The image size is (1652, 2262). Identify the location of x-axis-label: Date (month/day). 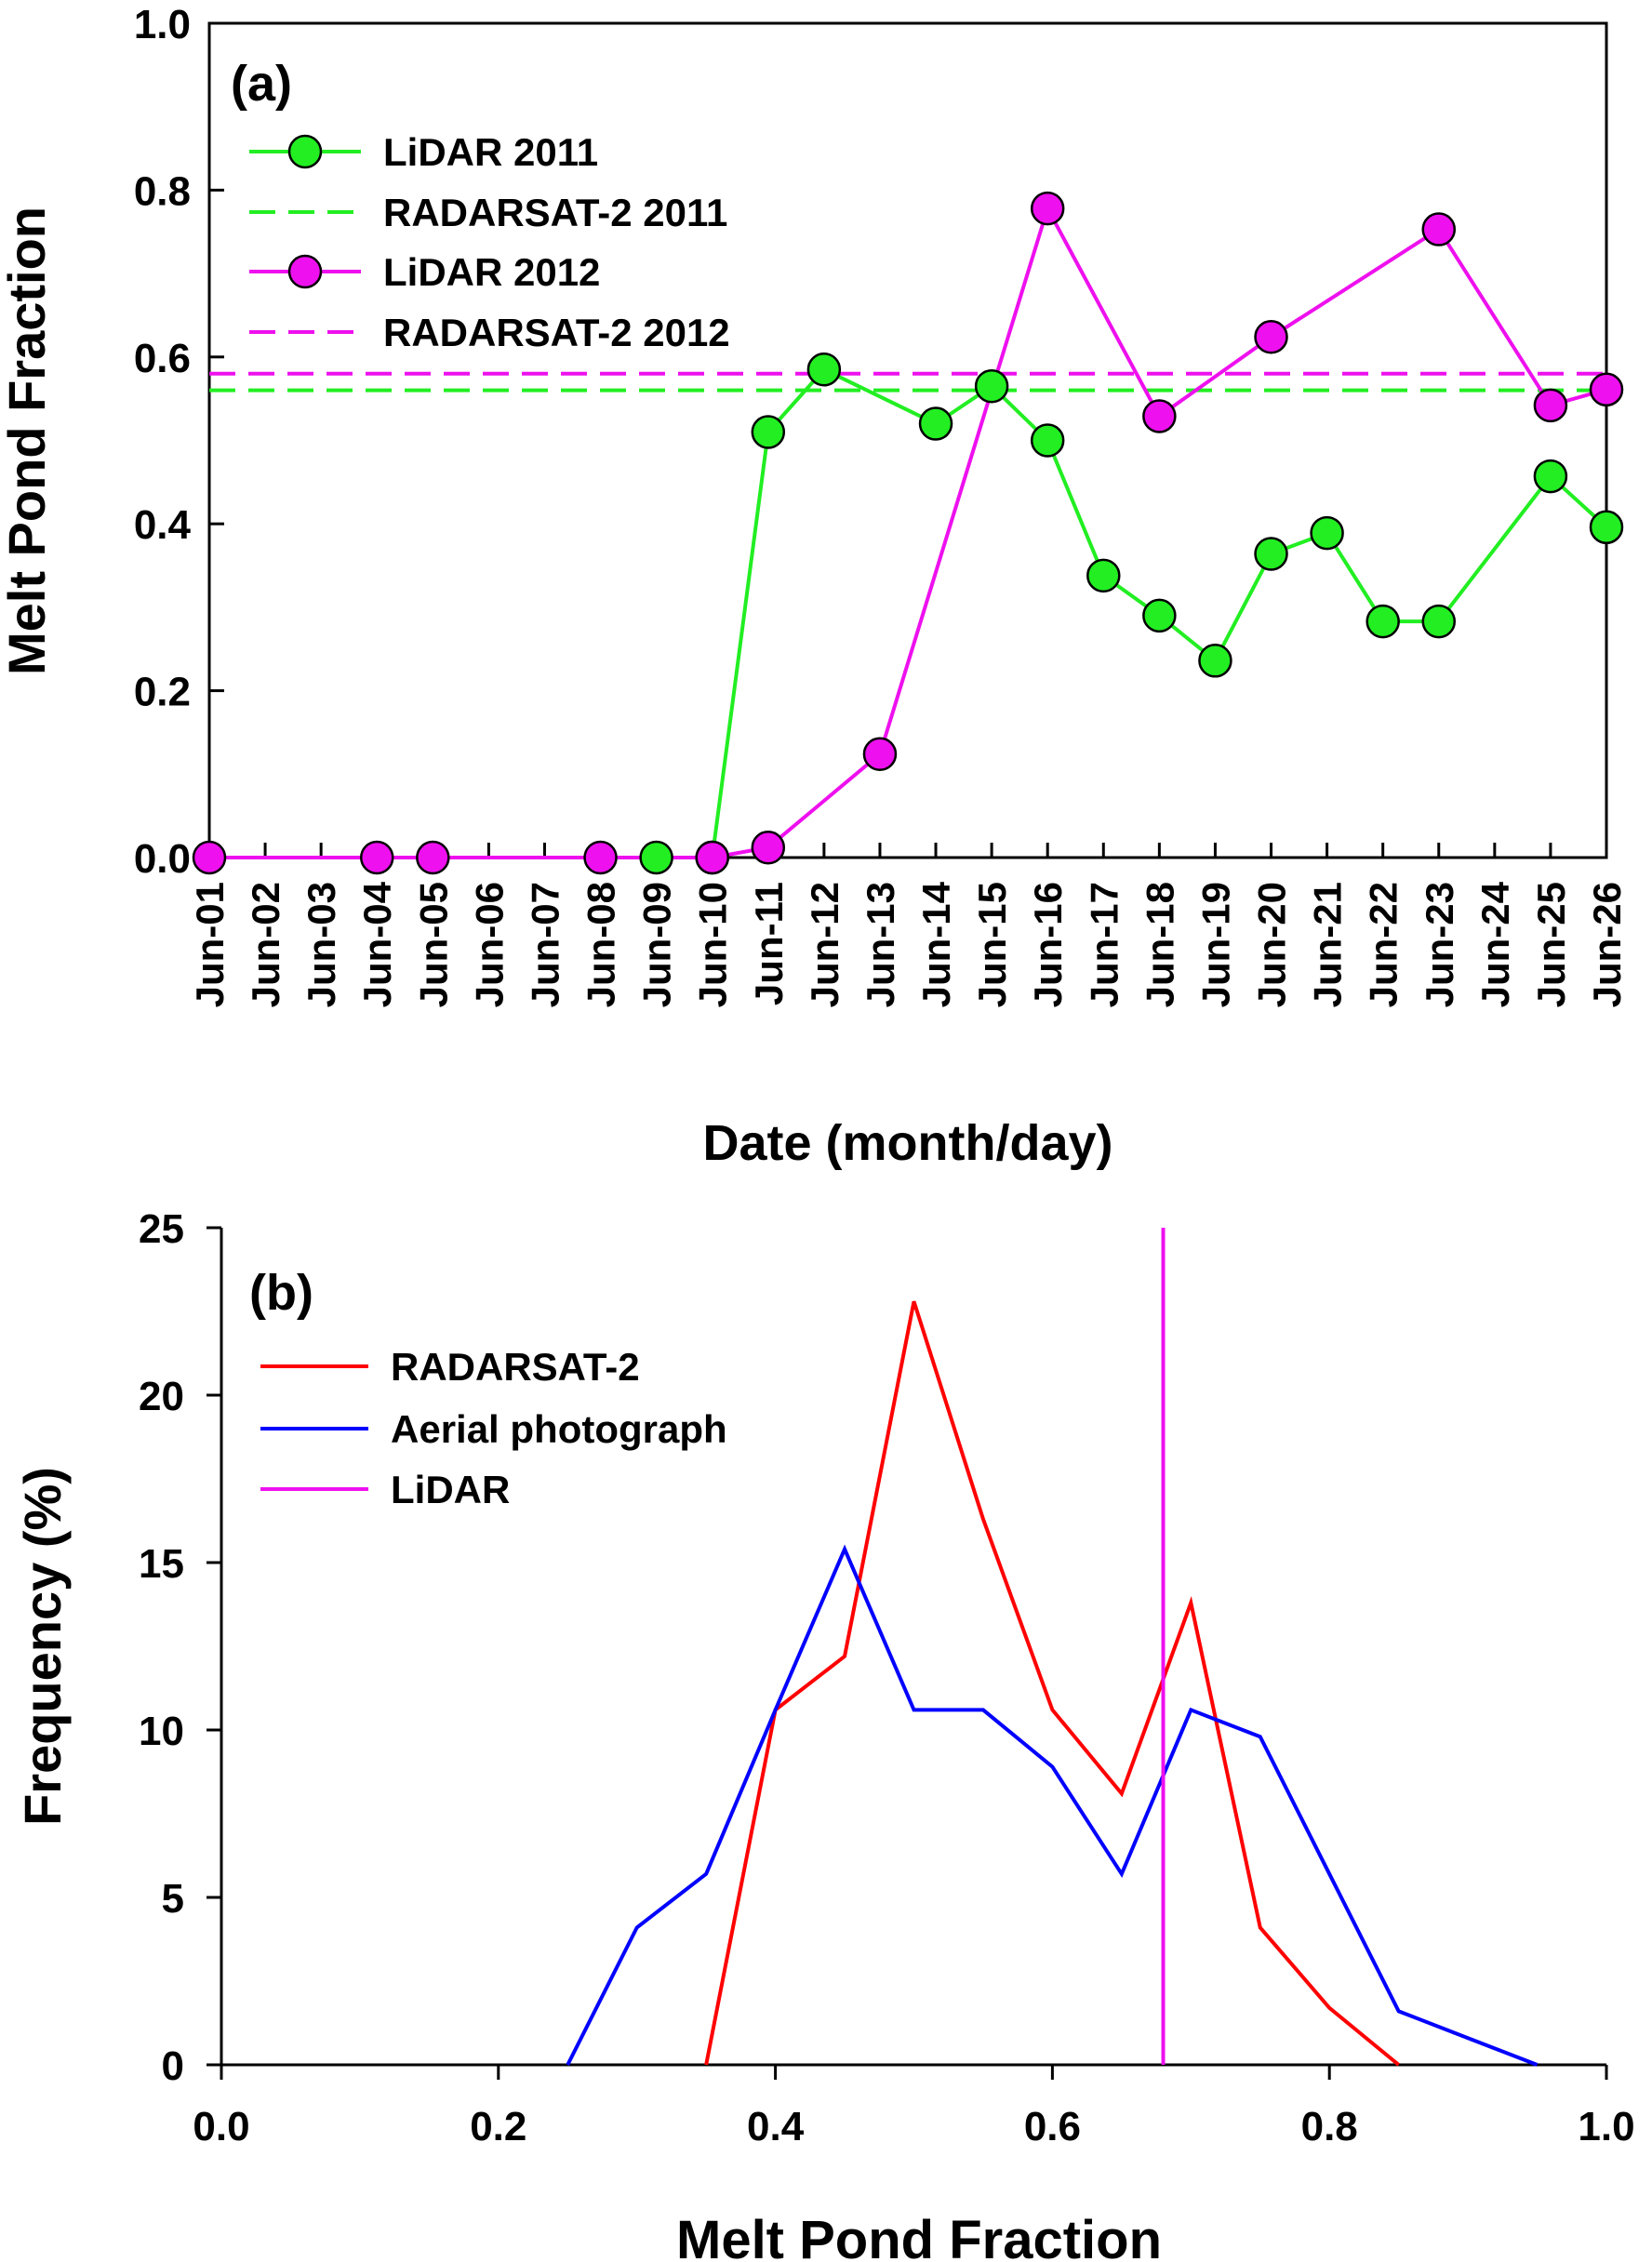
(907, 1143).